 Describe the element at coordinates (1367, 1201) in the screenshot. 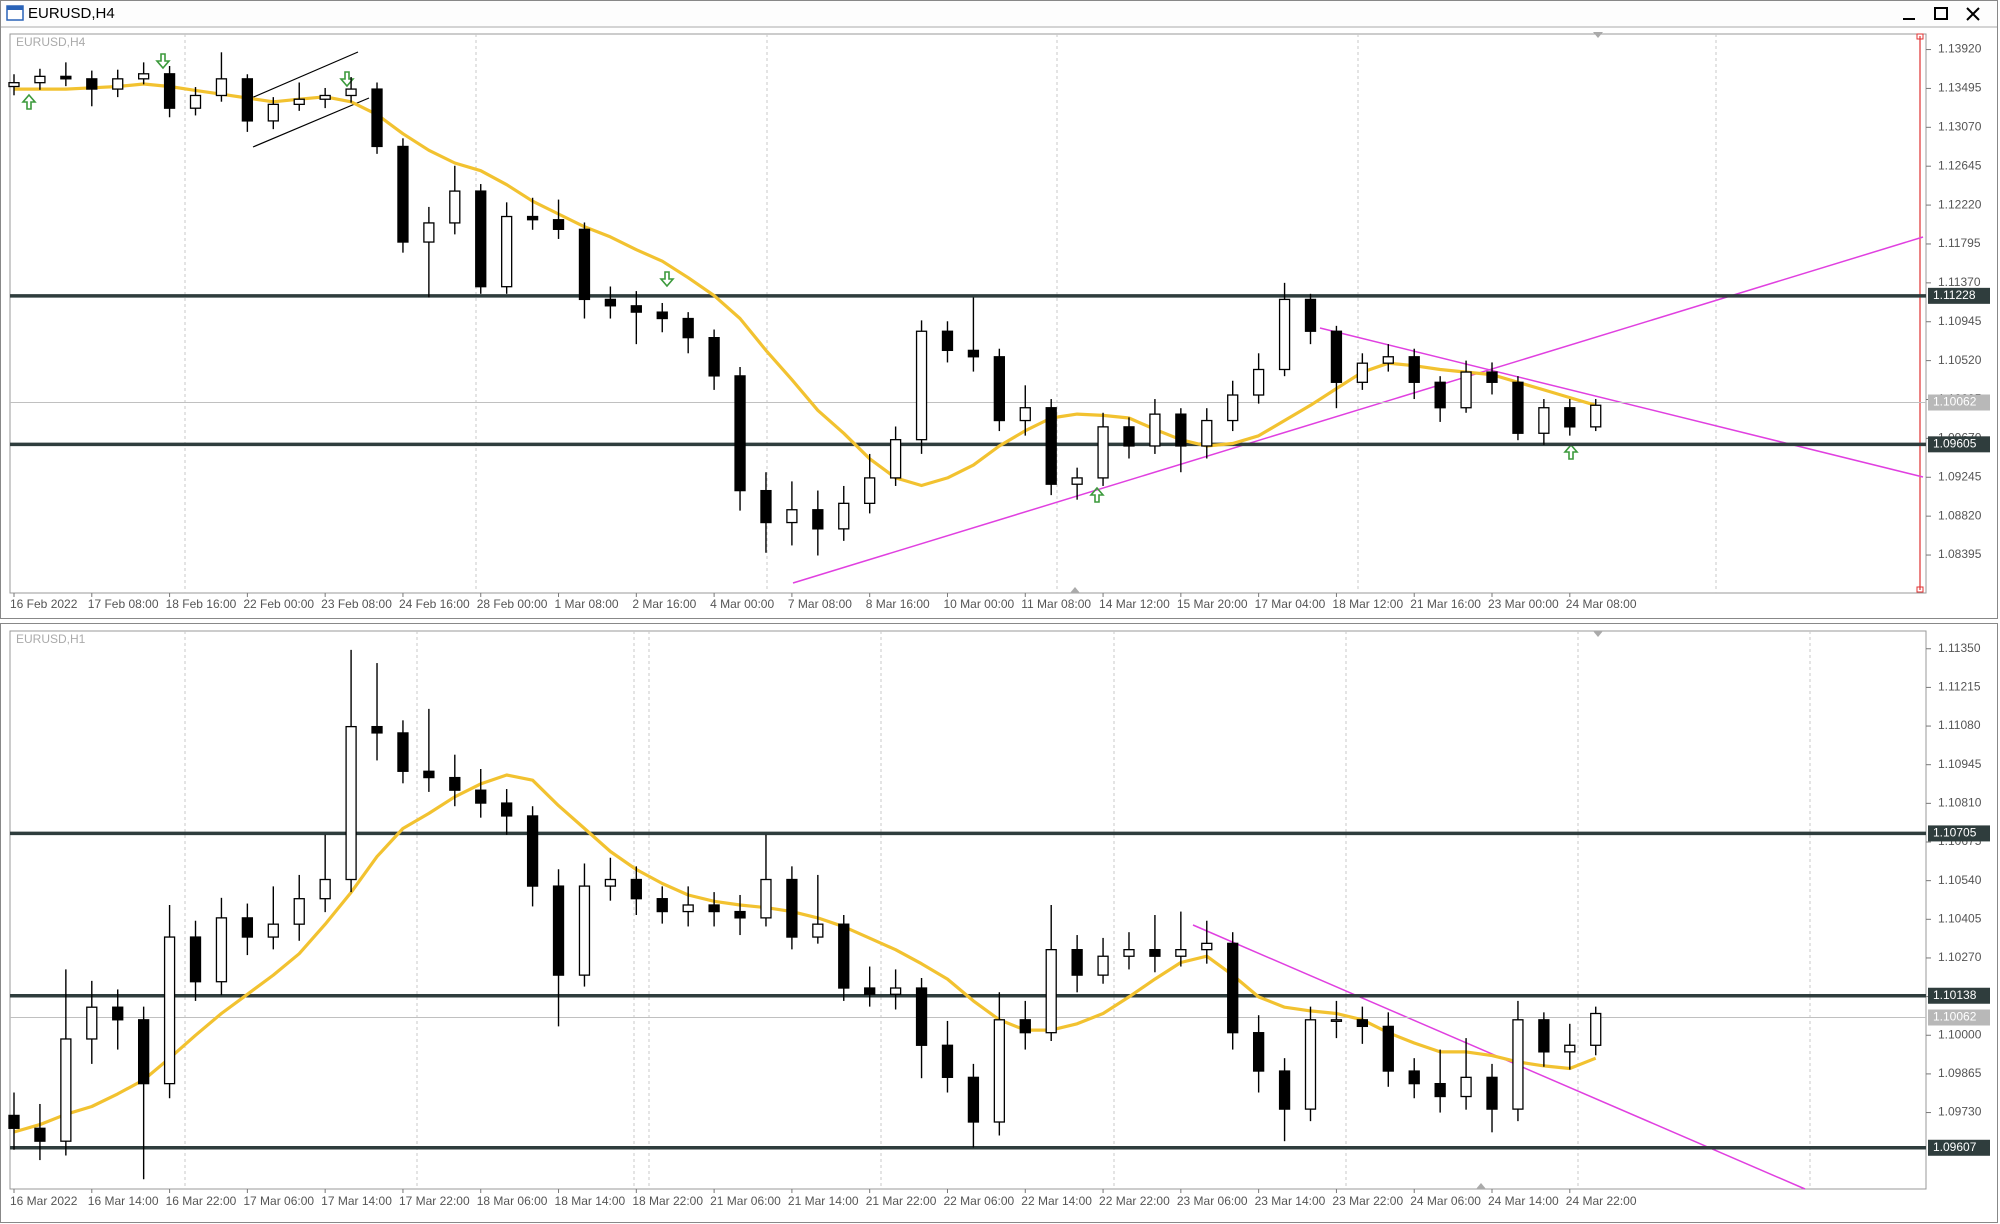

I see `x-tick-label: 23 Mar 22:00` at that location.